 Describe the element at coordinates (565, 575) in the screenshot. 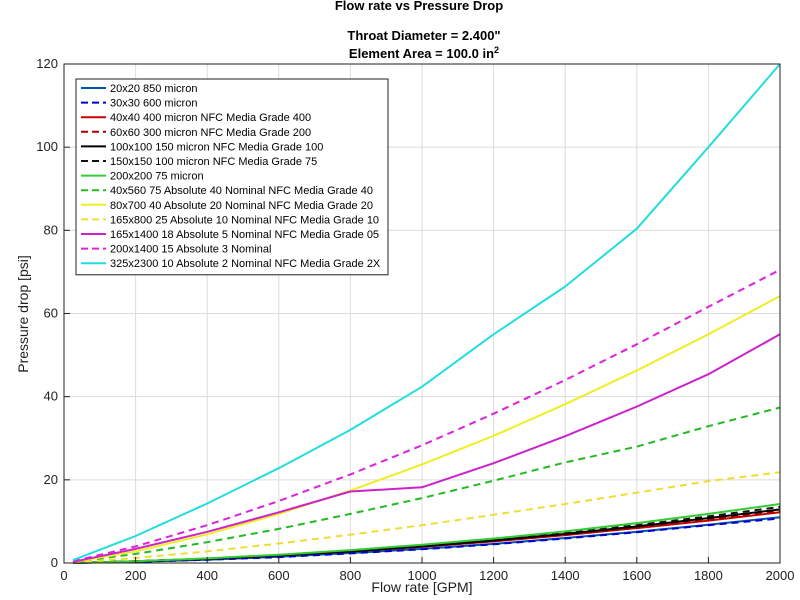

I see `x-tick-label: 1400` at that location.